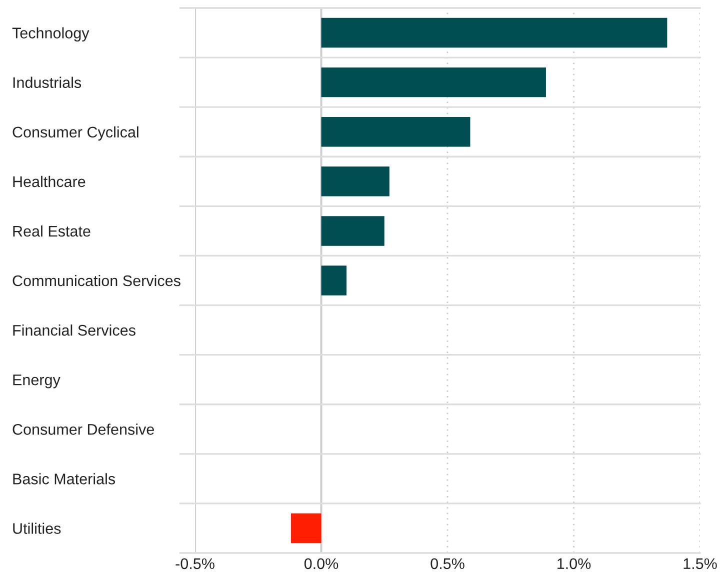 This screenshot has width=724, height=588. What do you see at coordinates (75, 133) in the screenshot?
I see `y-tick-label: Consumer Cyclical` at bounding box center [75, 133].